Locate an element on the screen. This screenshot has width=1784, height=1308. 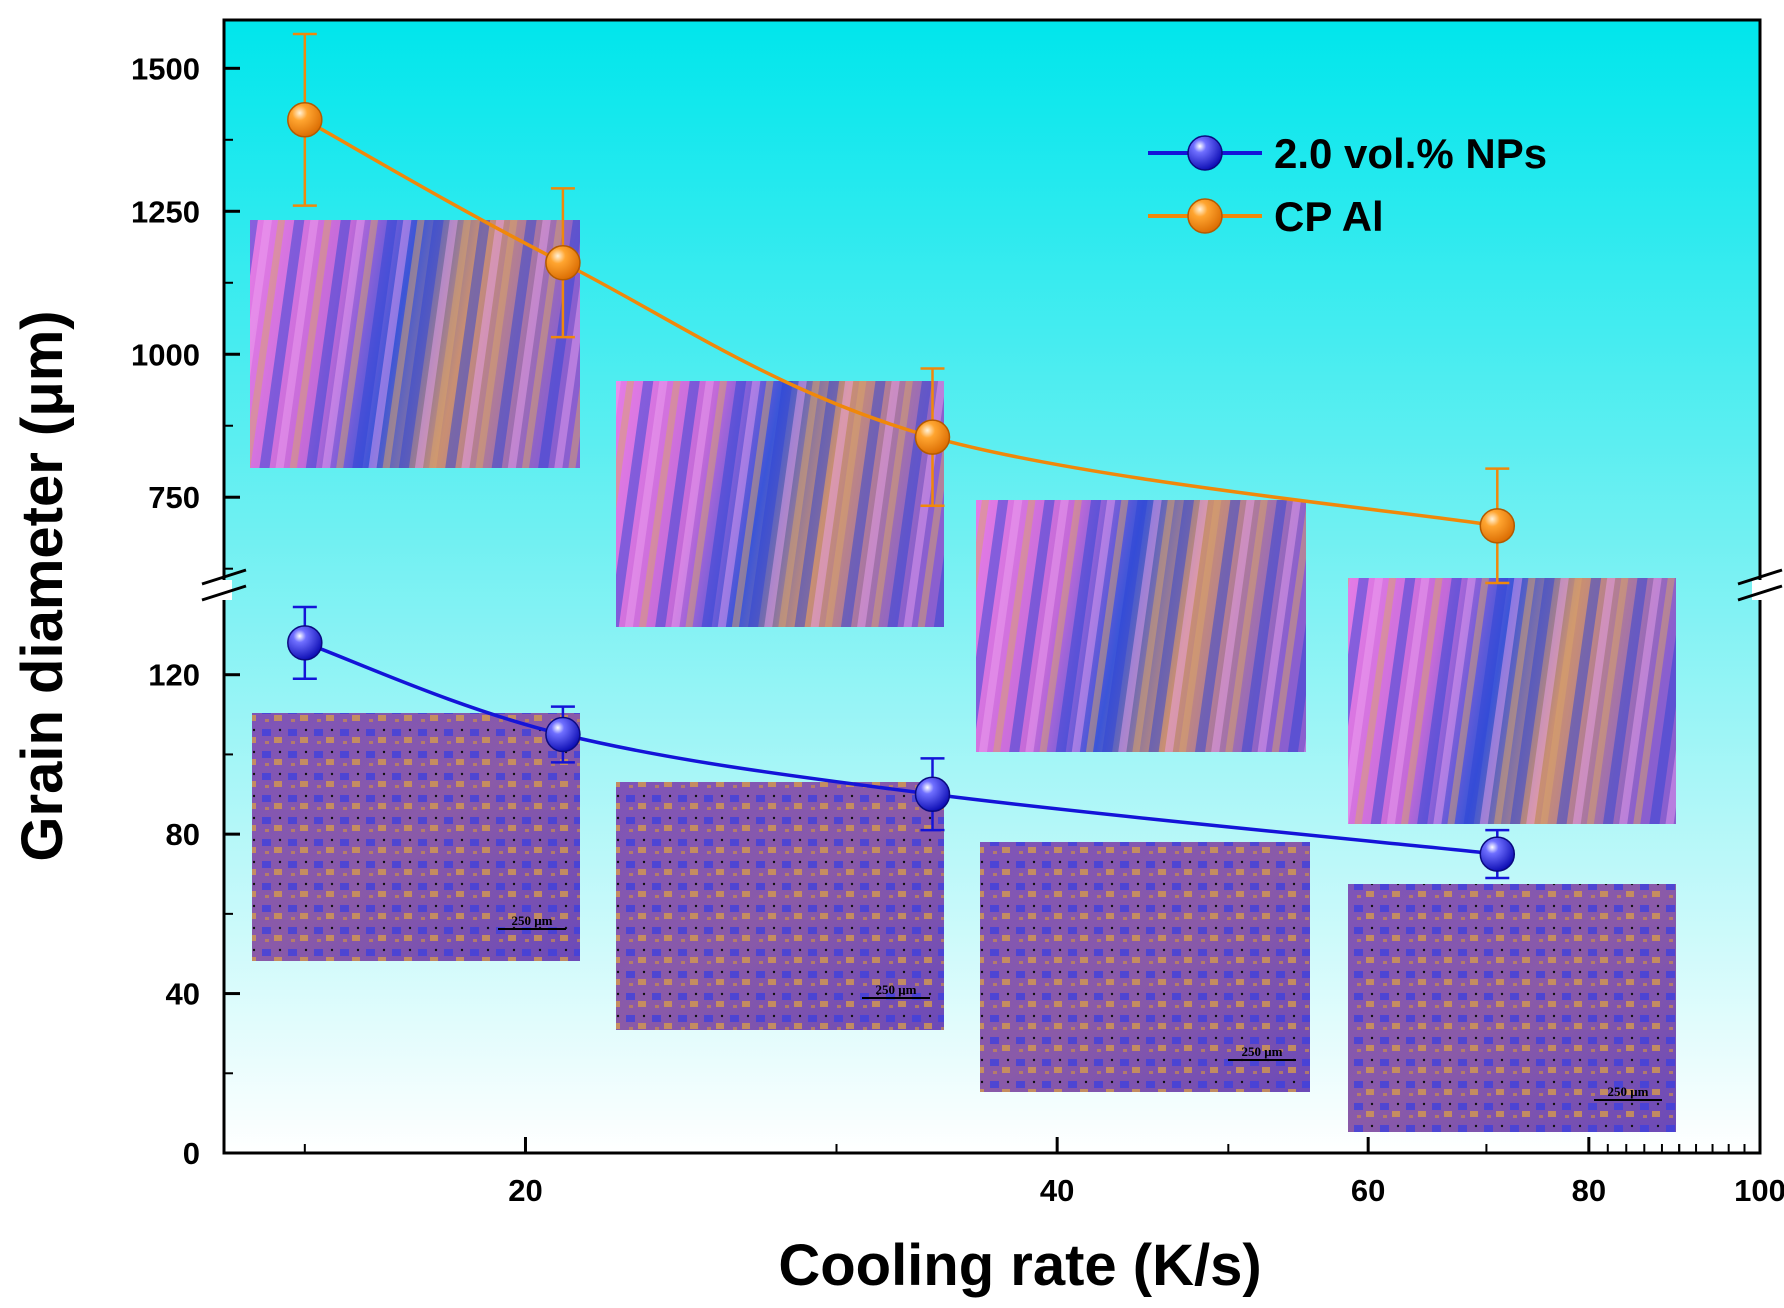
y-tick-label: 750 is located at coordinates (174, 497).